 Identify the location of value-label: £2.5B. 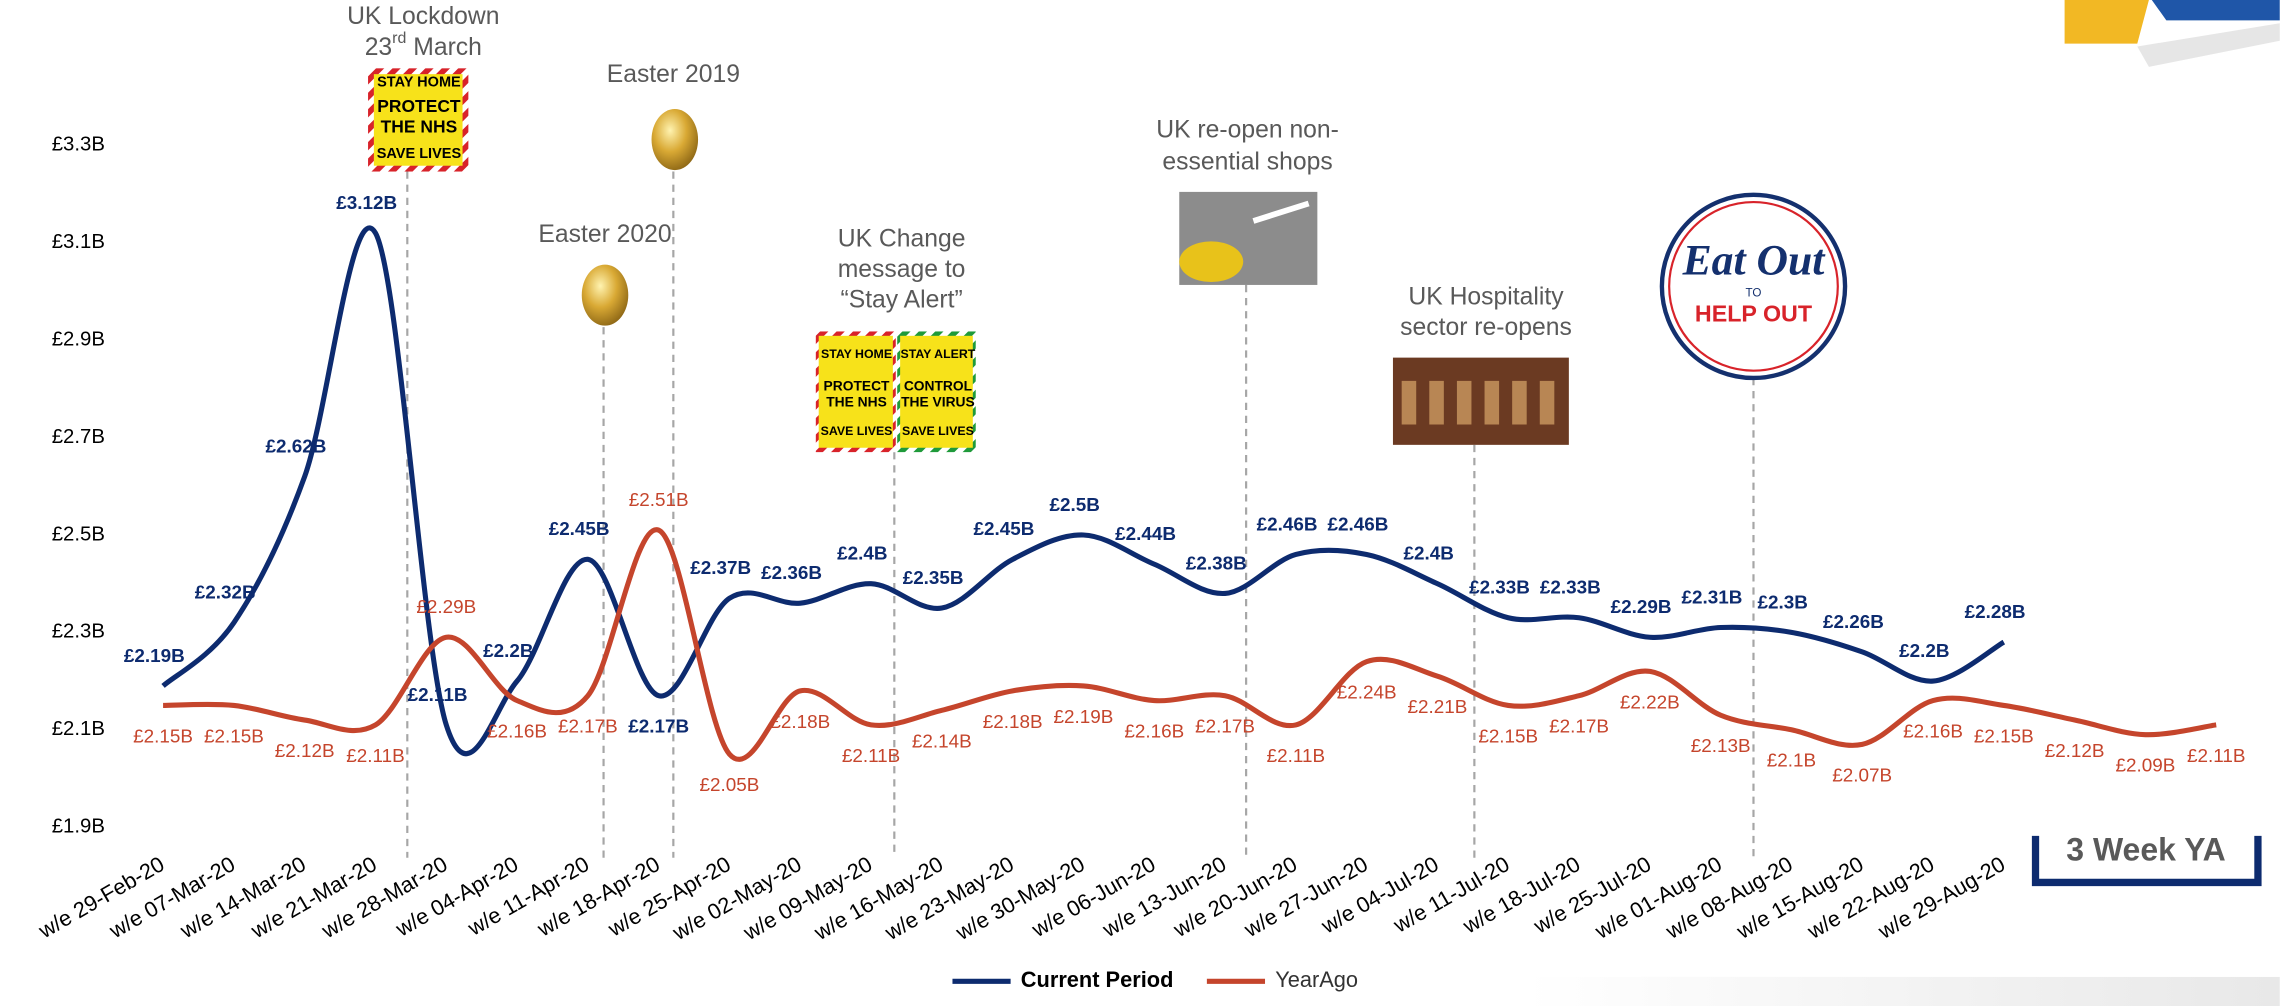
(1075, 505).